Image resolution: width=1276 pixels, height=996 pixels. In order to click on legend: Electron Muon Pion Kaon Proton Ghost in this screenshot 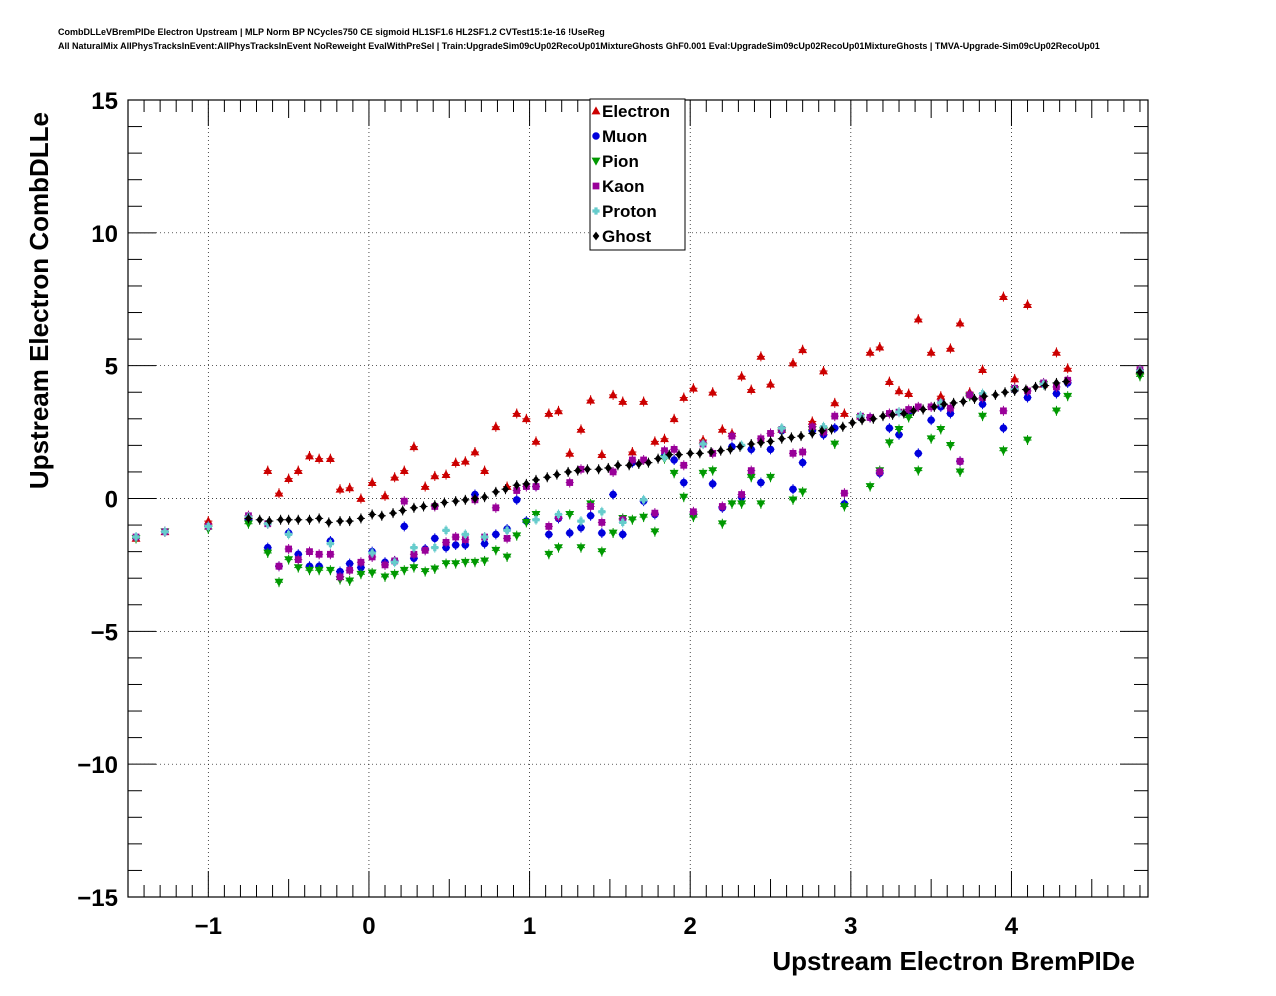, I will do `click(637, 174)`.